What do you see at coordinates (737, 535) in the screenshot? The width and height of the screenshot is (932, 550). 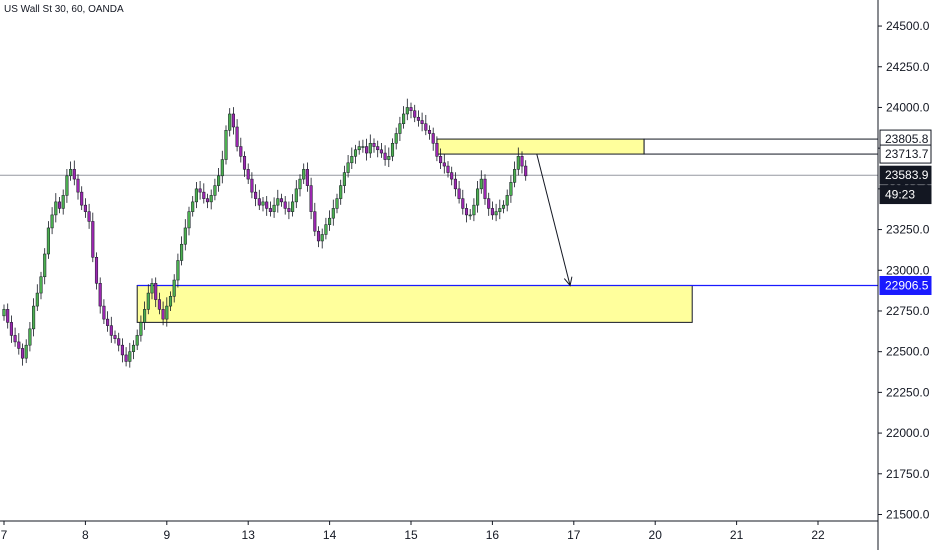 I see `x-tick-label: 21` at bounding box center [737, 535].